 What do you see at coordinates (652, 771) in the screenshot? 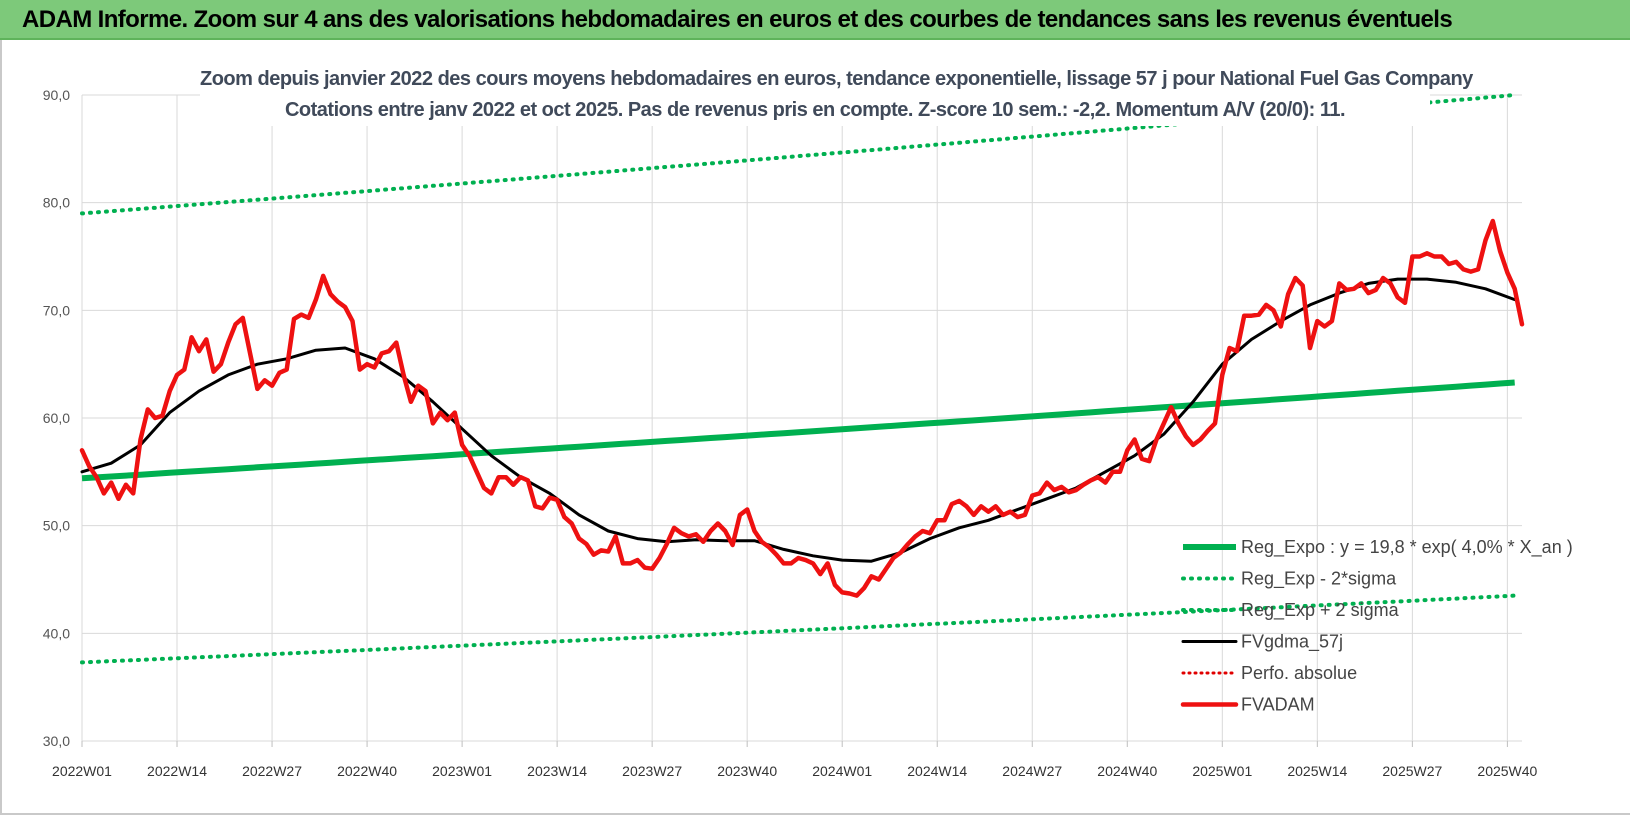
I see `x-tick-label: 2023W27` at bounding box center [652, 771].